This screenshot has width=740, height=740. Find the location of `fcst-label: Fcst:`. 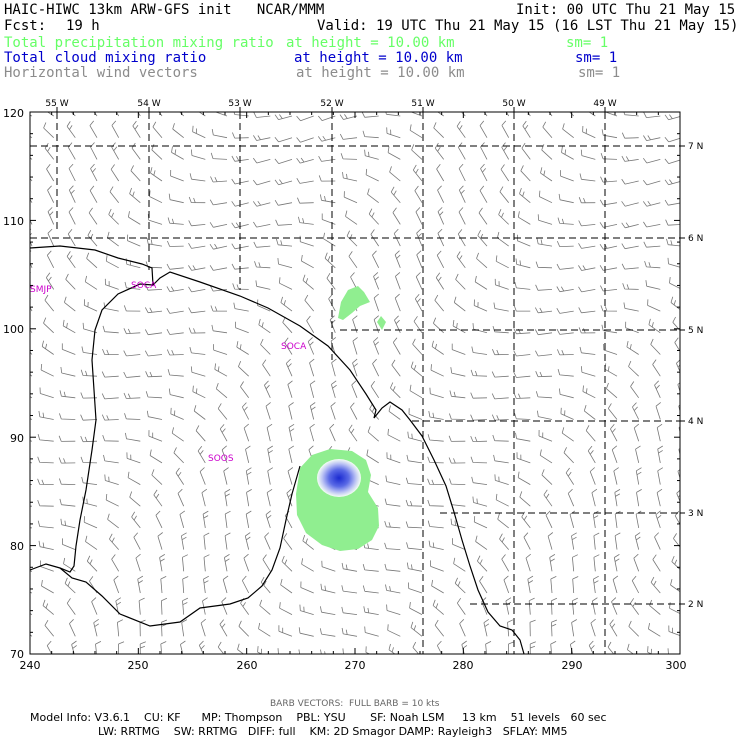

fcst-label: Fcst: is located at coordinates (25, 26).